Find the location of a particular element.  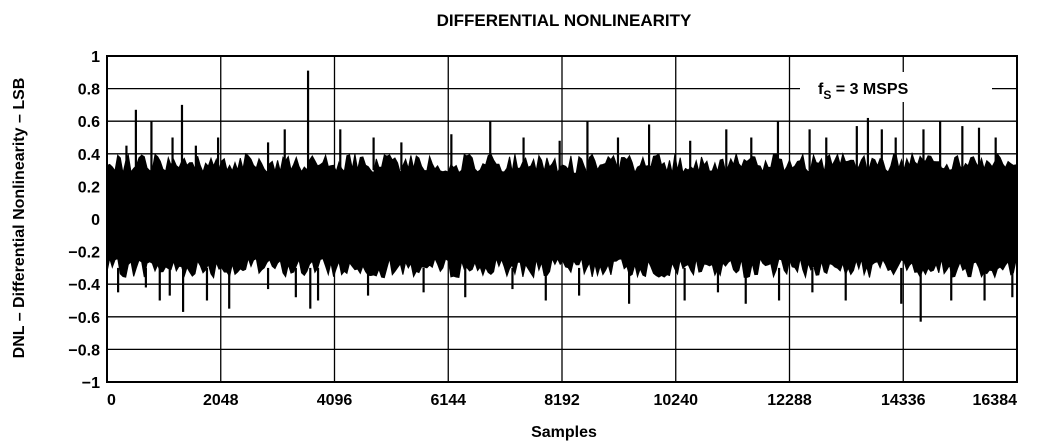

y-tick-label: −0.8 is located at coordinates (84, 350).